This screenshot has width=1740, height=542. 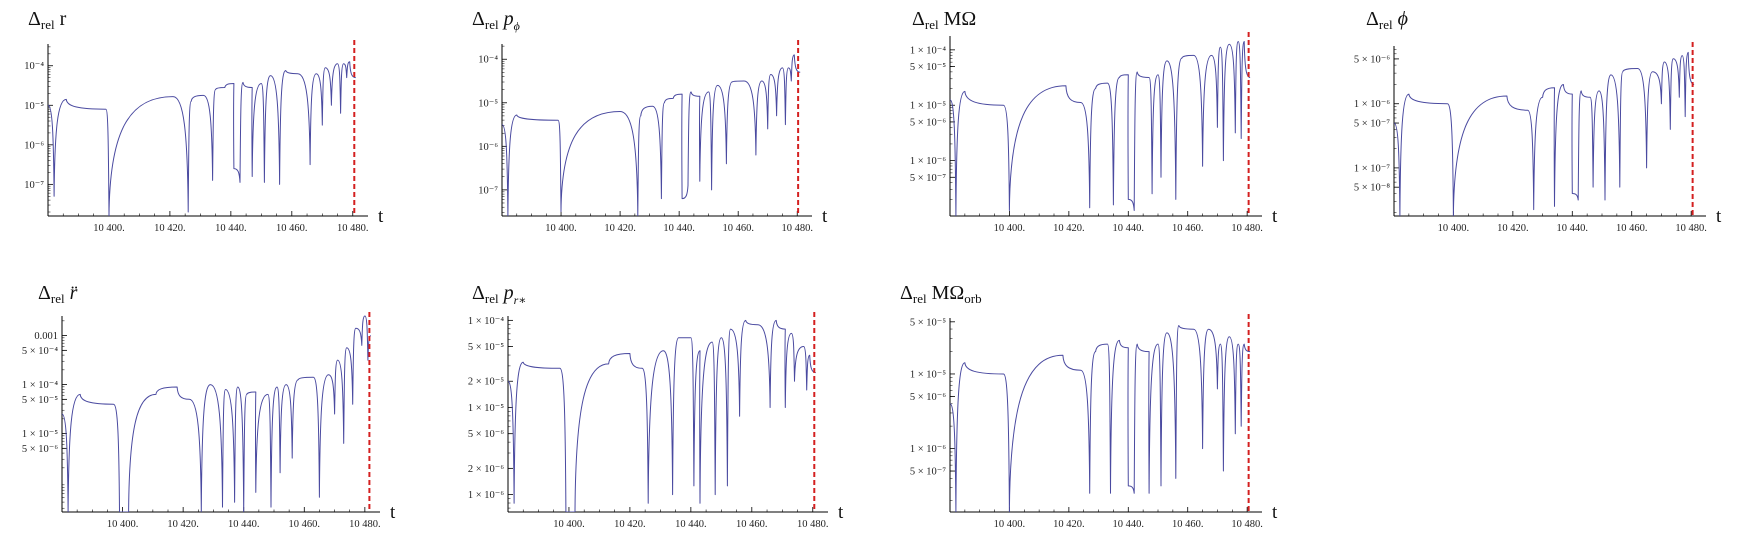 I want to click on chart-p-phi-xtick-label: 10 440., so click(x=679, y=228).